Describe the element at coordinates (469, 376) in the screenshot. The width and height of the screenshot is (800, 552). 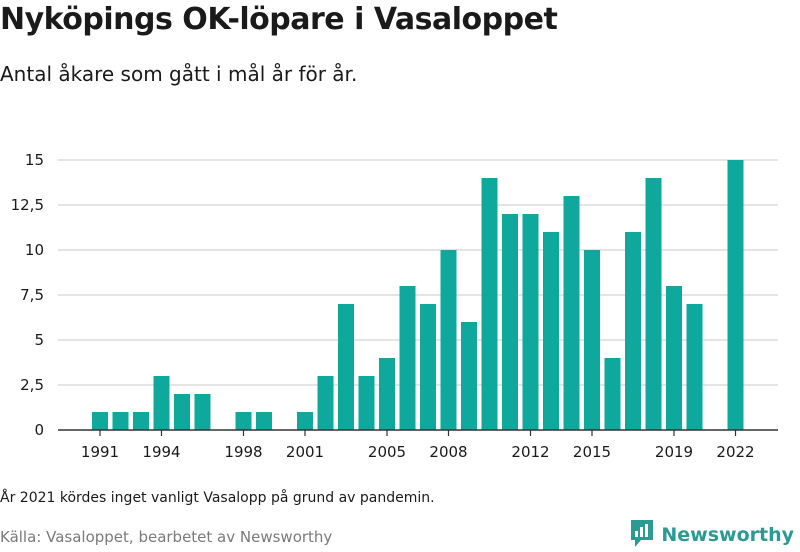
I see `bar-2009` at that location.